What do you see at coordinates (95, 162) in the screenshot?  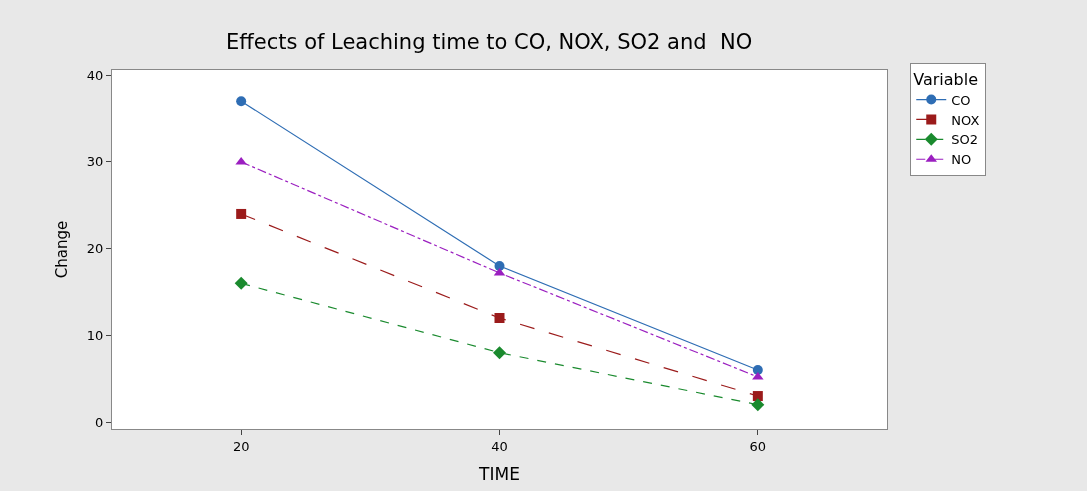 I see `y-tick-label: 30` at bounding box center [95, 162].